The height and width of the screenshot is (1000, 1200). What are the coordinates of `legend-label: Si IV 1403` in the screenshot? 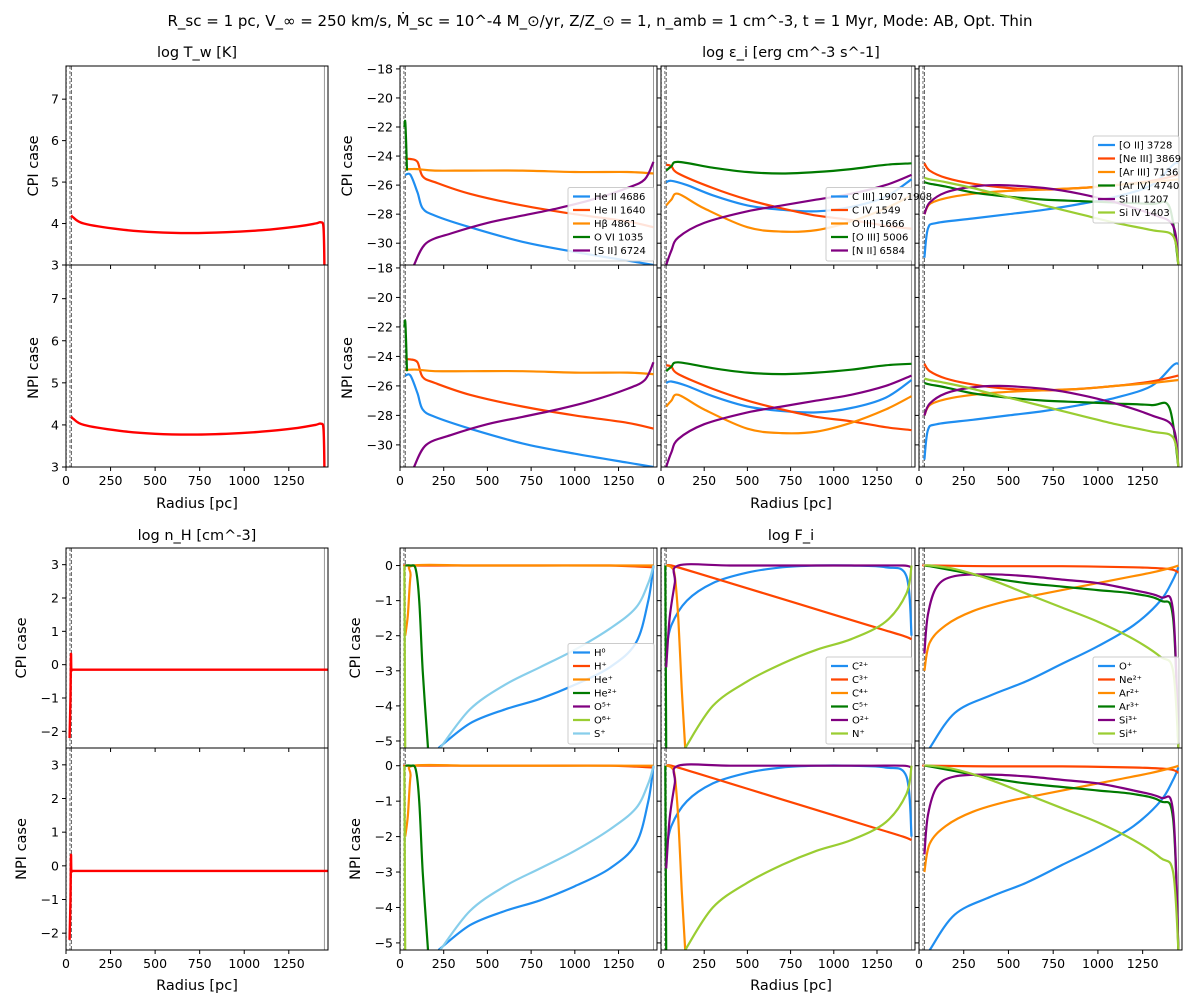 It's located at (1144, 213).